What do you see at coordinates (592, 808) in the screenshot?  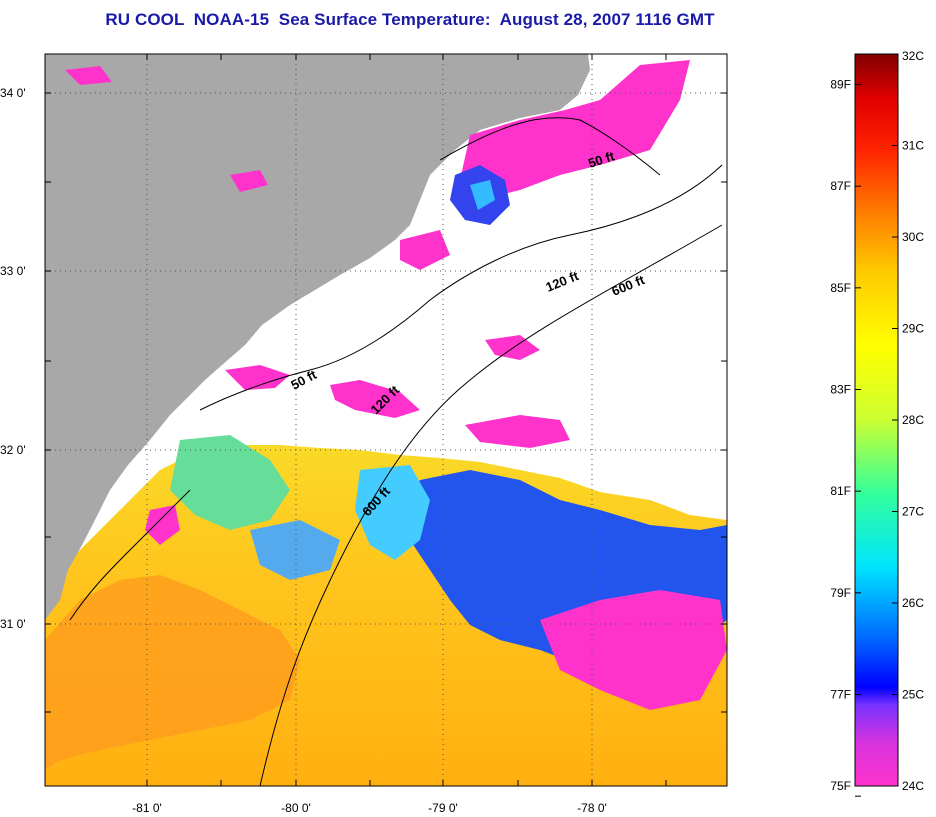 I see `lon-label-78: -78 0'` at bounding box center [592, 808].